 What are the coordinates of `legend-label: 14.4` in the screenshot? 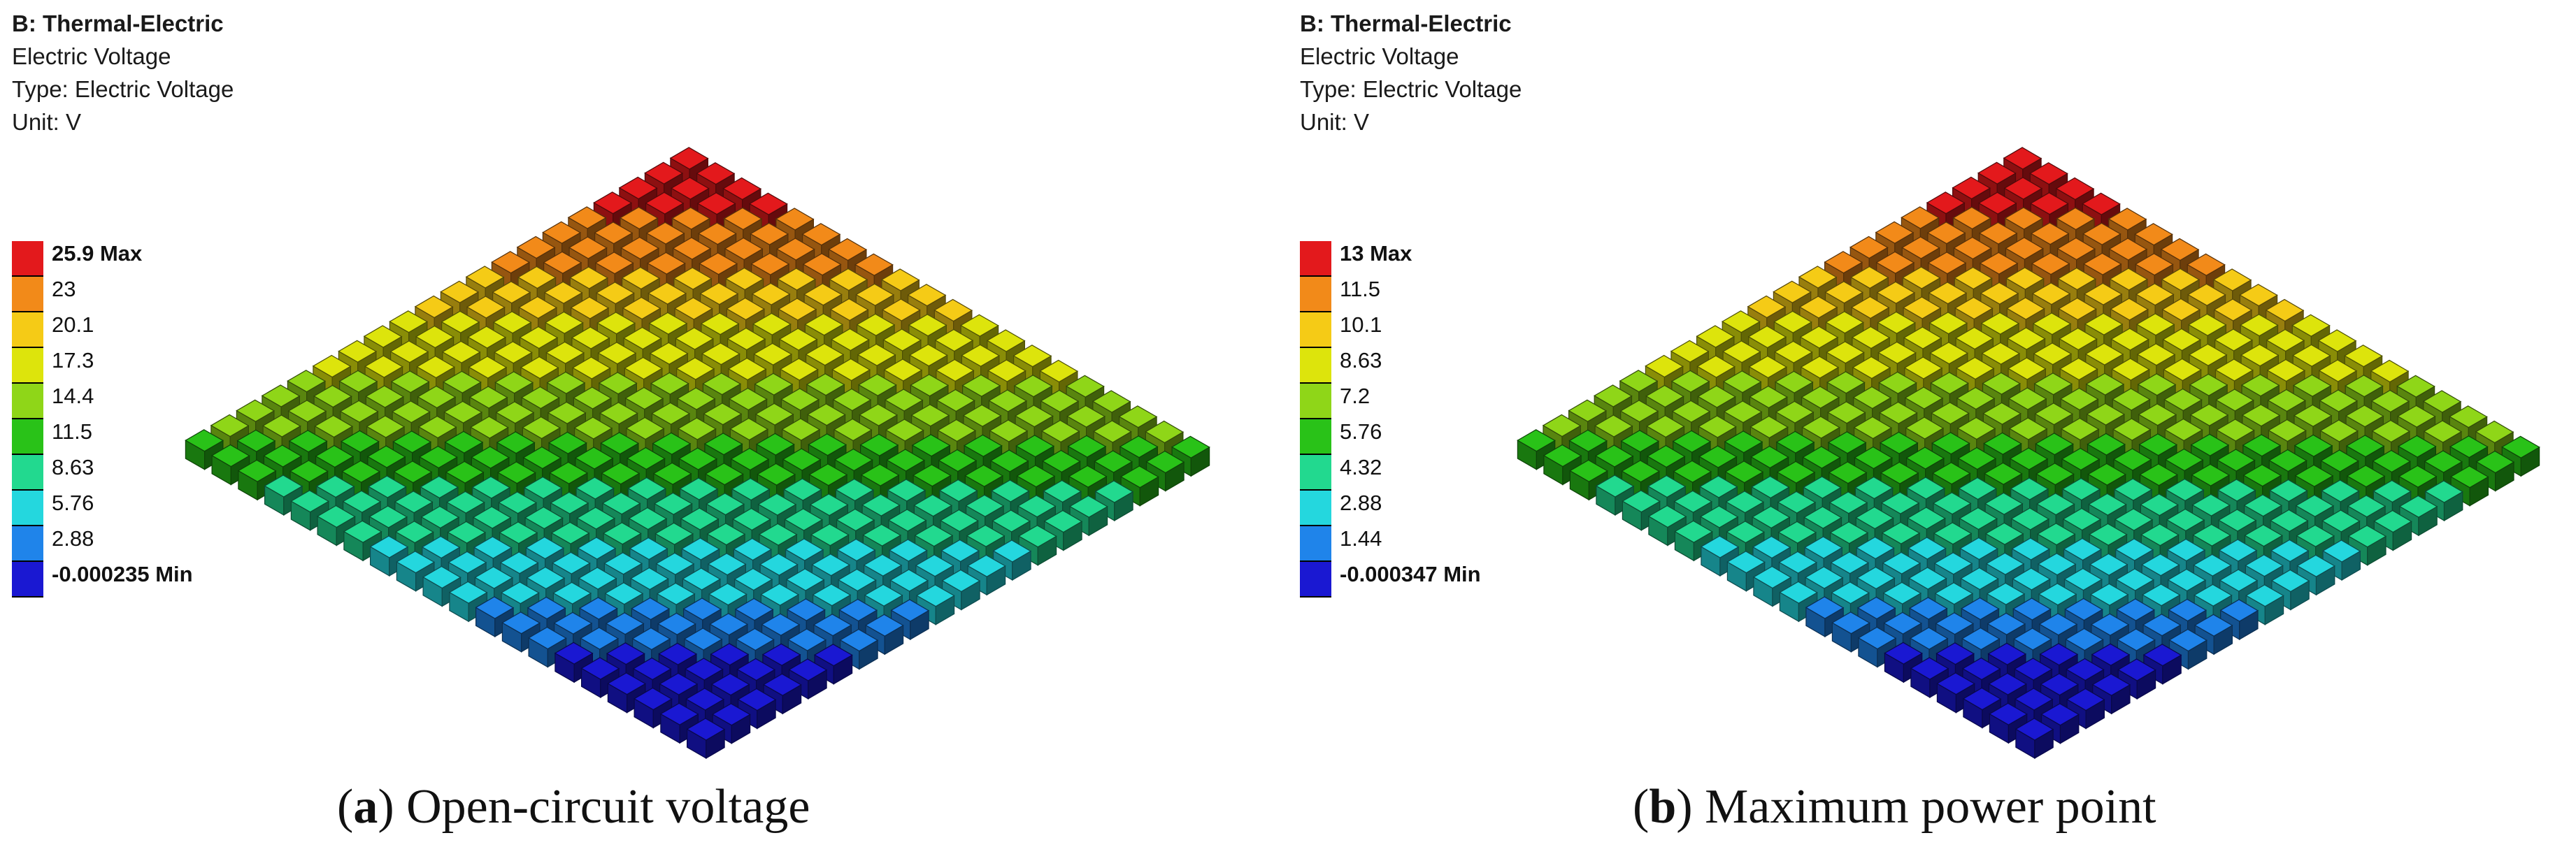 It's located at (73, 396).